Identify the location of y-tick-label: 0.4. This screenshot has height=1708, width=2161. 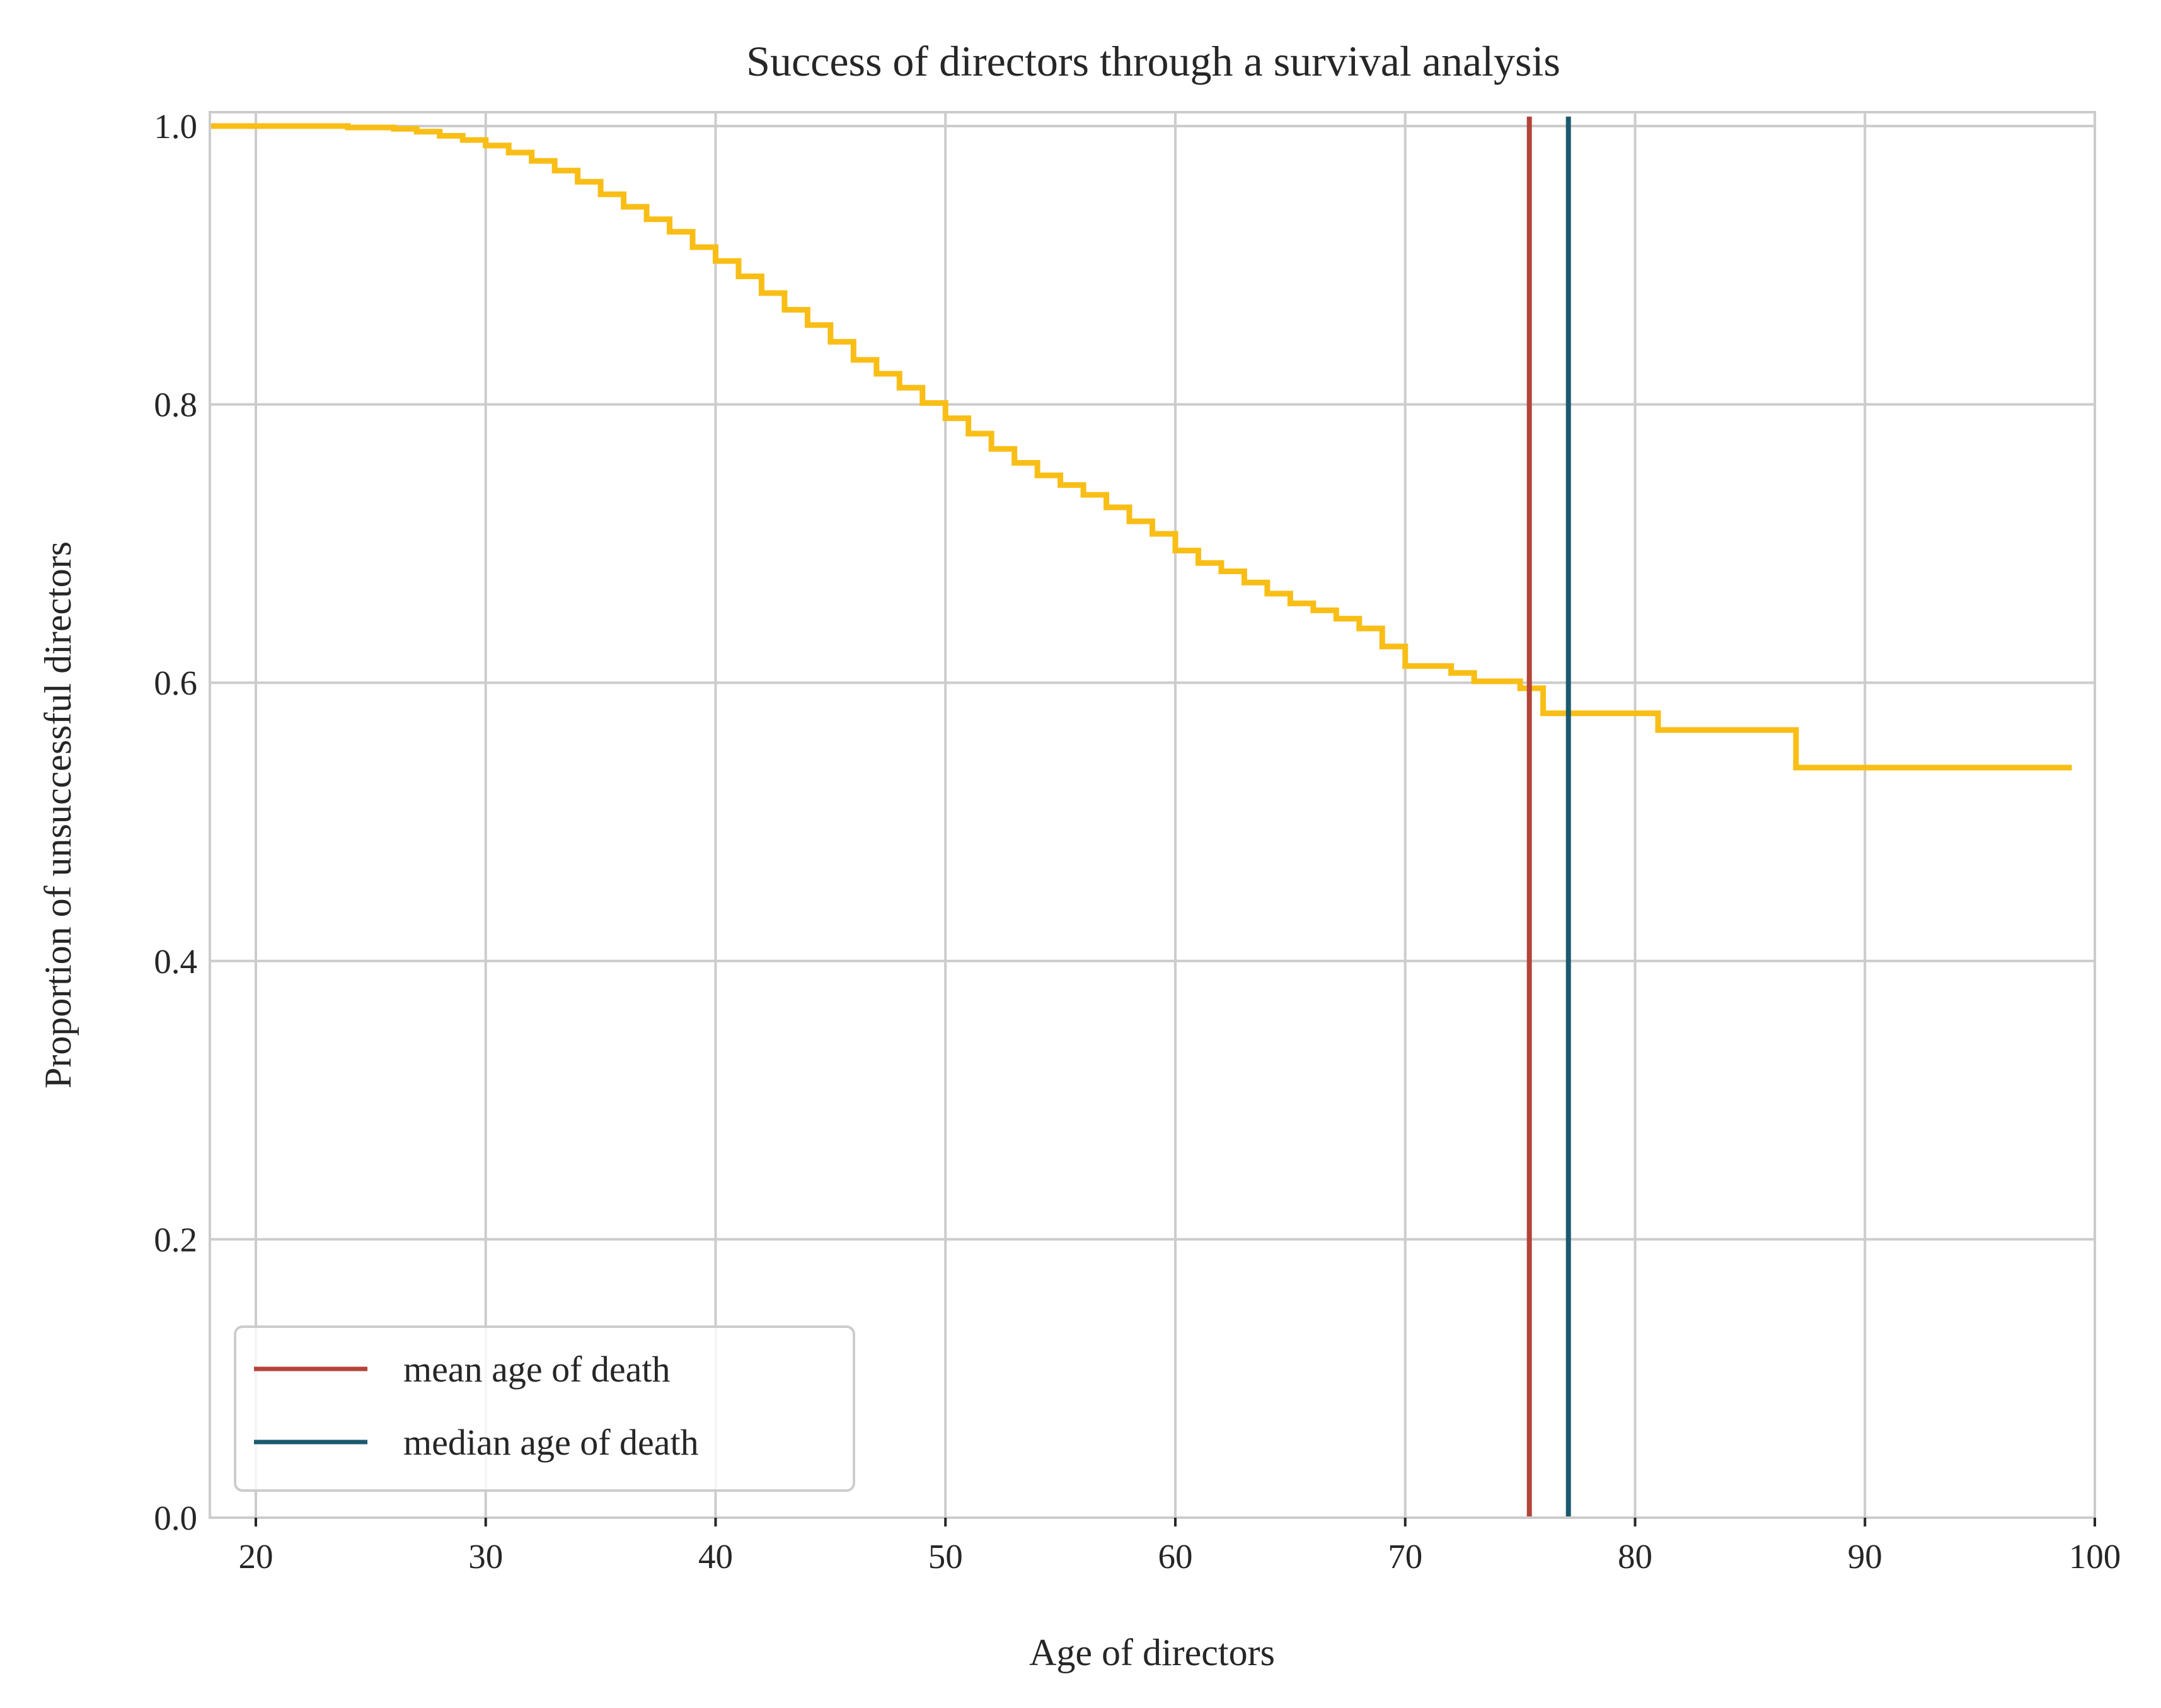
(175, 962).